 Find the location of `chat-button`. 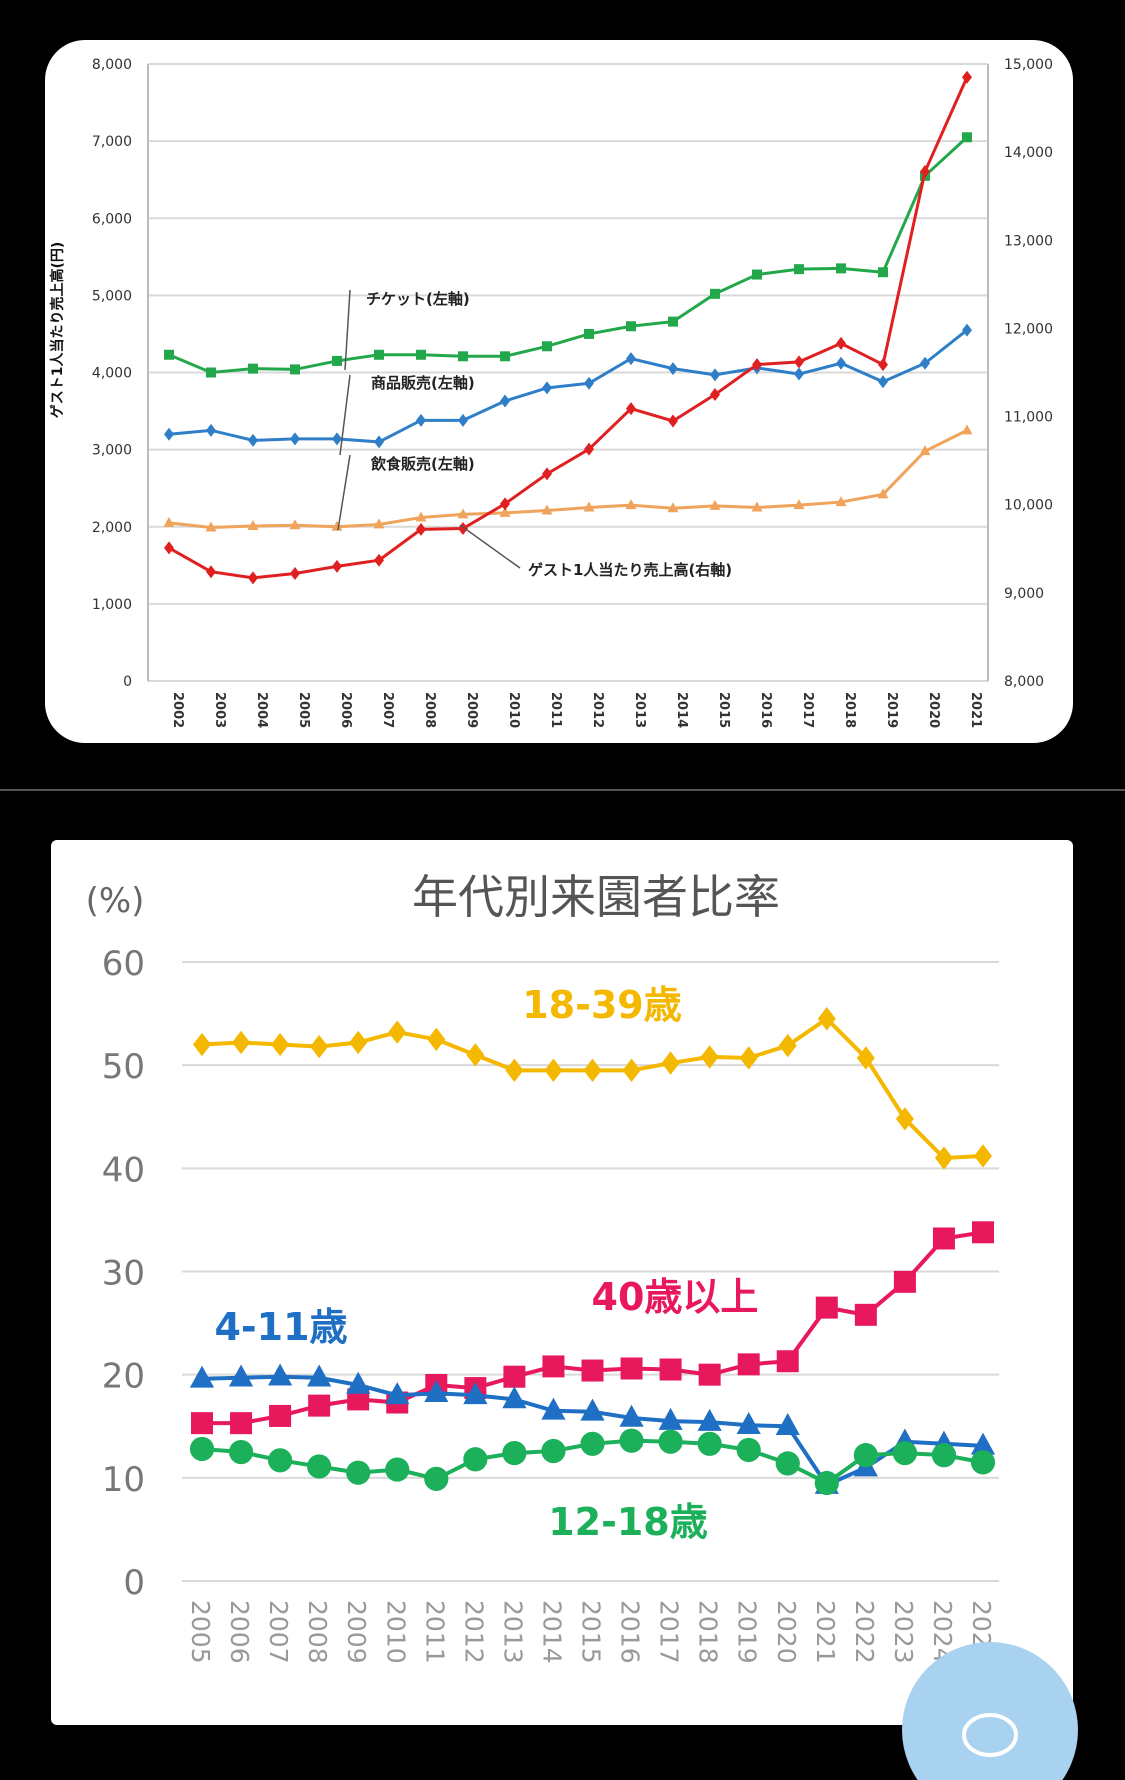

chat-button is located at coordinates (990, 1711).